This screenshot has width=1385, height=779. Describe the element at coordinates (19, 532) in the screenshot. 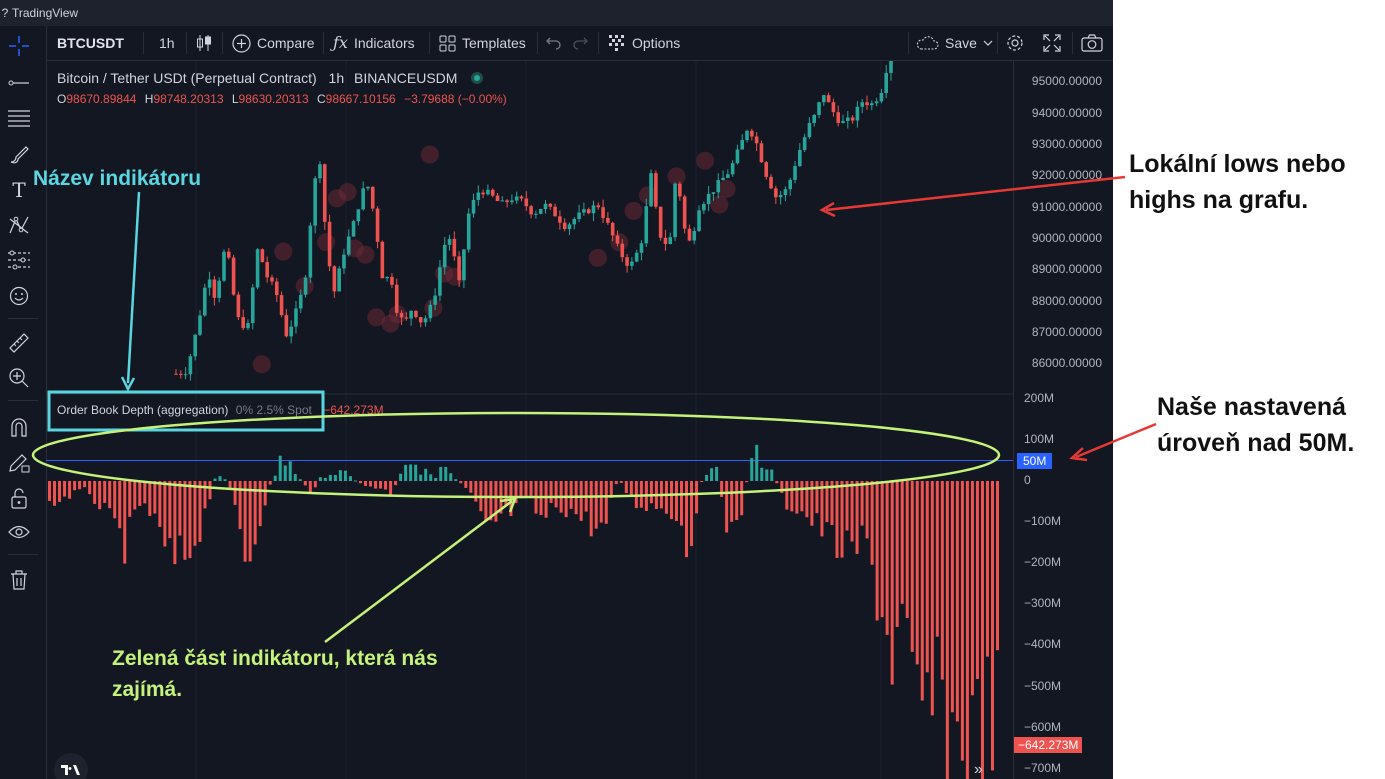

I see `hide-drawings-tool` at that location.